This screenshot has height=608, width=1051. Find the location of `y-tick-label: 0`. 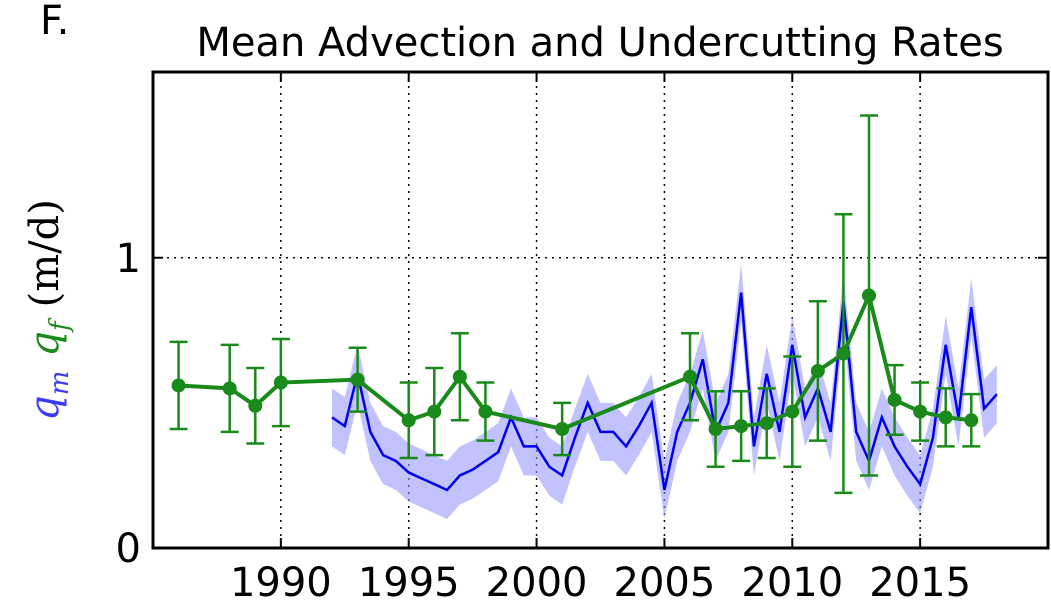

y-tick-label: 0 is located at coordinates (128, 549).